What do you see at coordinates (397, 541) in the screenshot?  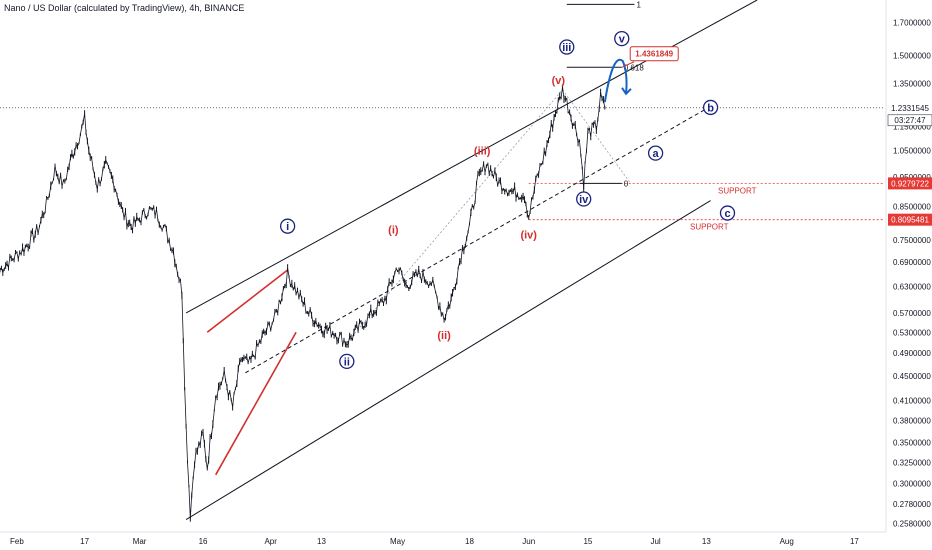 I see `x-tick-label: May` at bounding box center [397, 541].